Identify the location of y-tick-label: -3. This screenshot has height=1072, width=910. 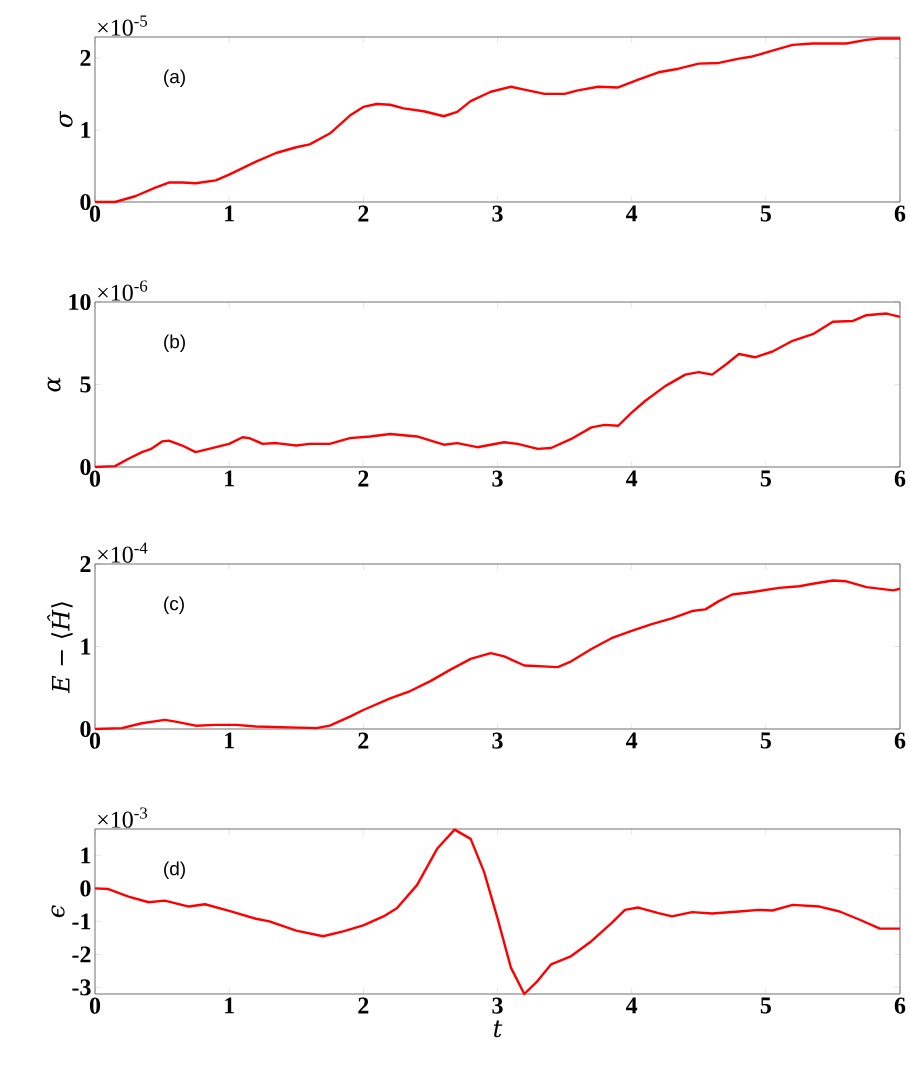
(81, 987).